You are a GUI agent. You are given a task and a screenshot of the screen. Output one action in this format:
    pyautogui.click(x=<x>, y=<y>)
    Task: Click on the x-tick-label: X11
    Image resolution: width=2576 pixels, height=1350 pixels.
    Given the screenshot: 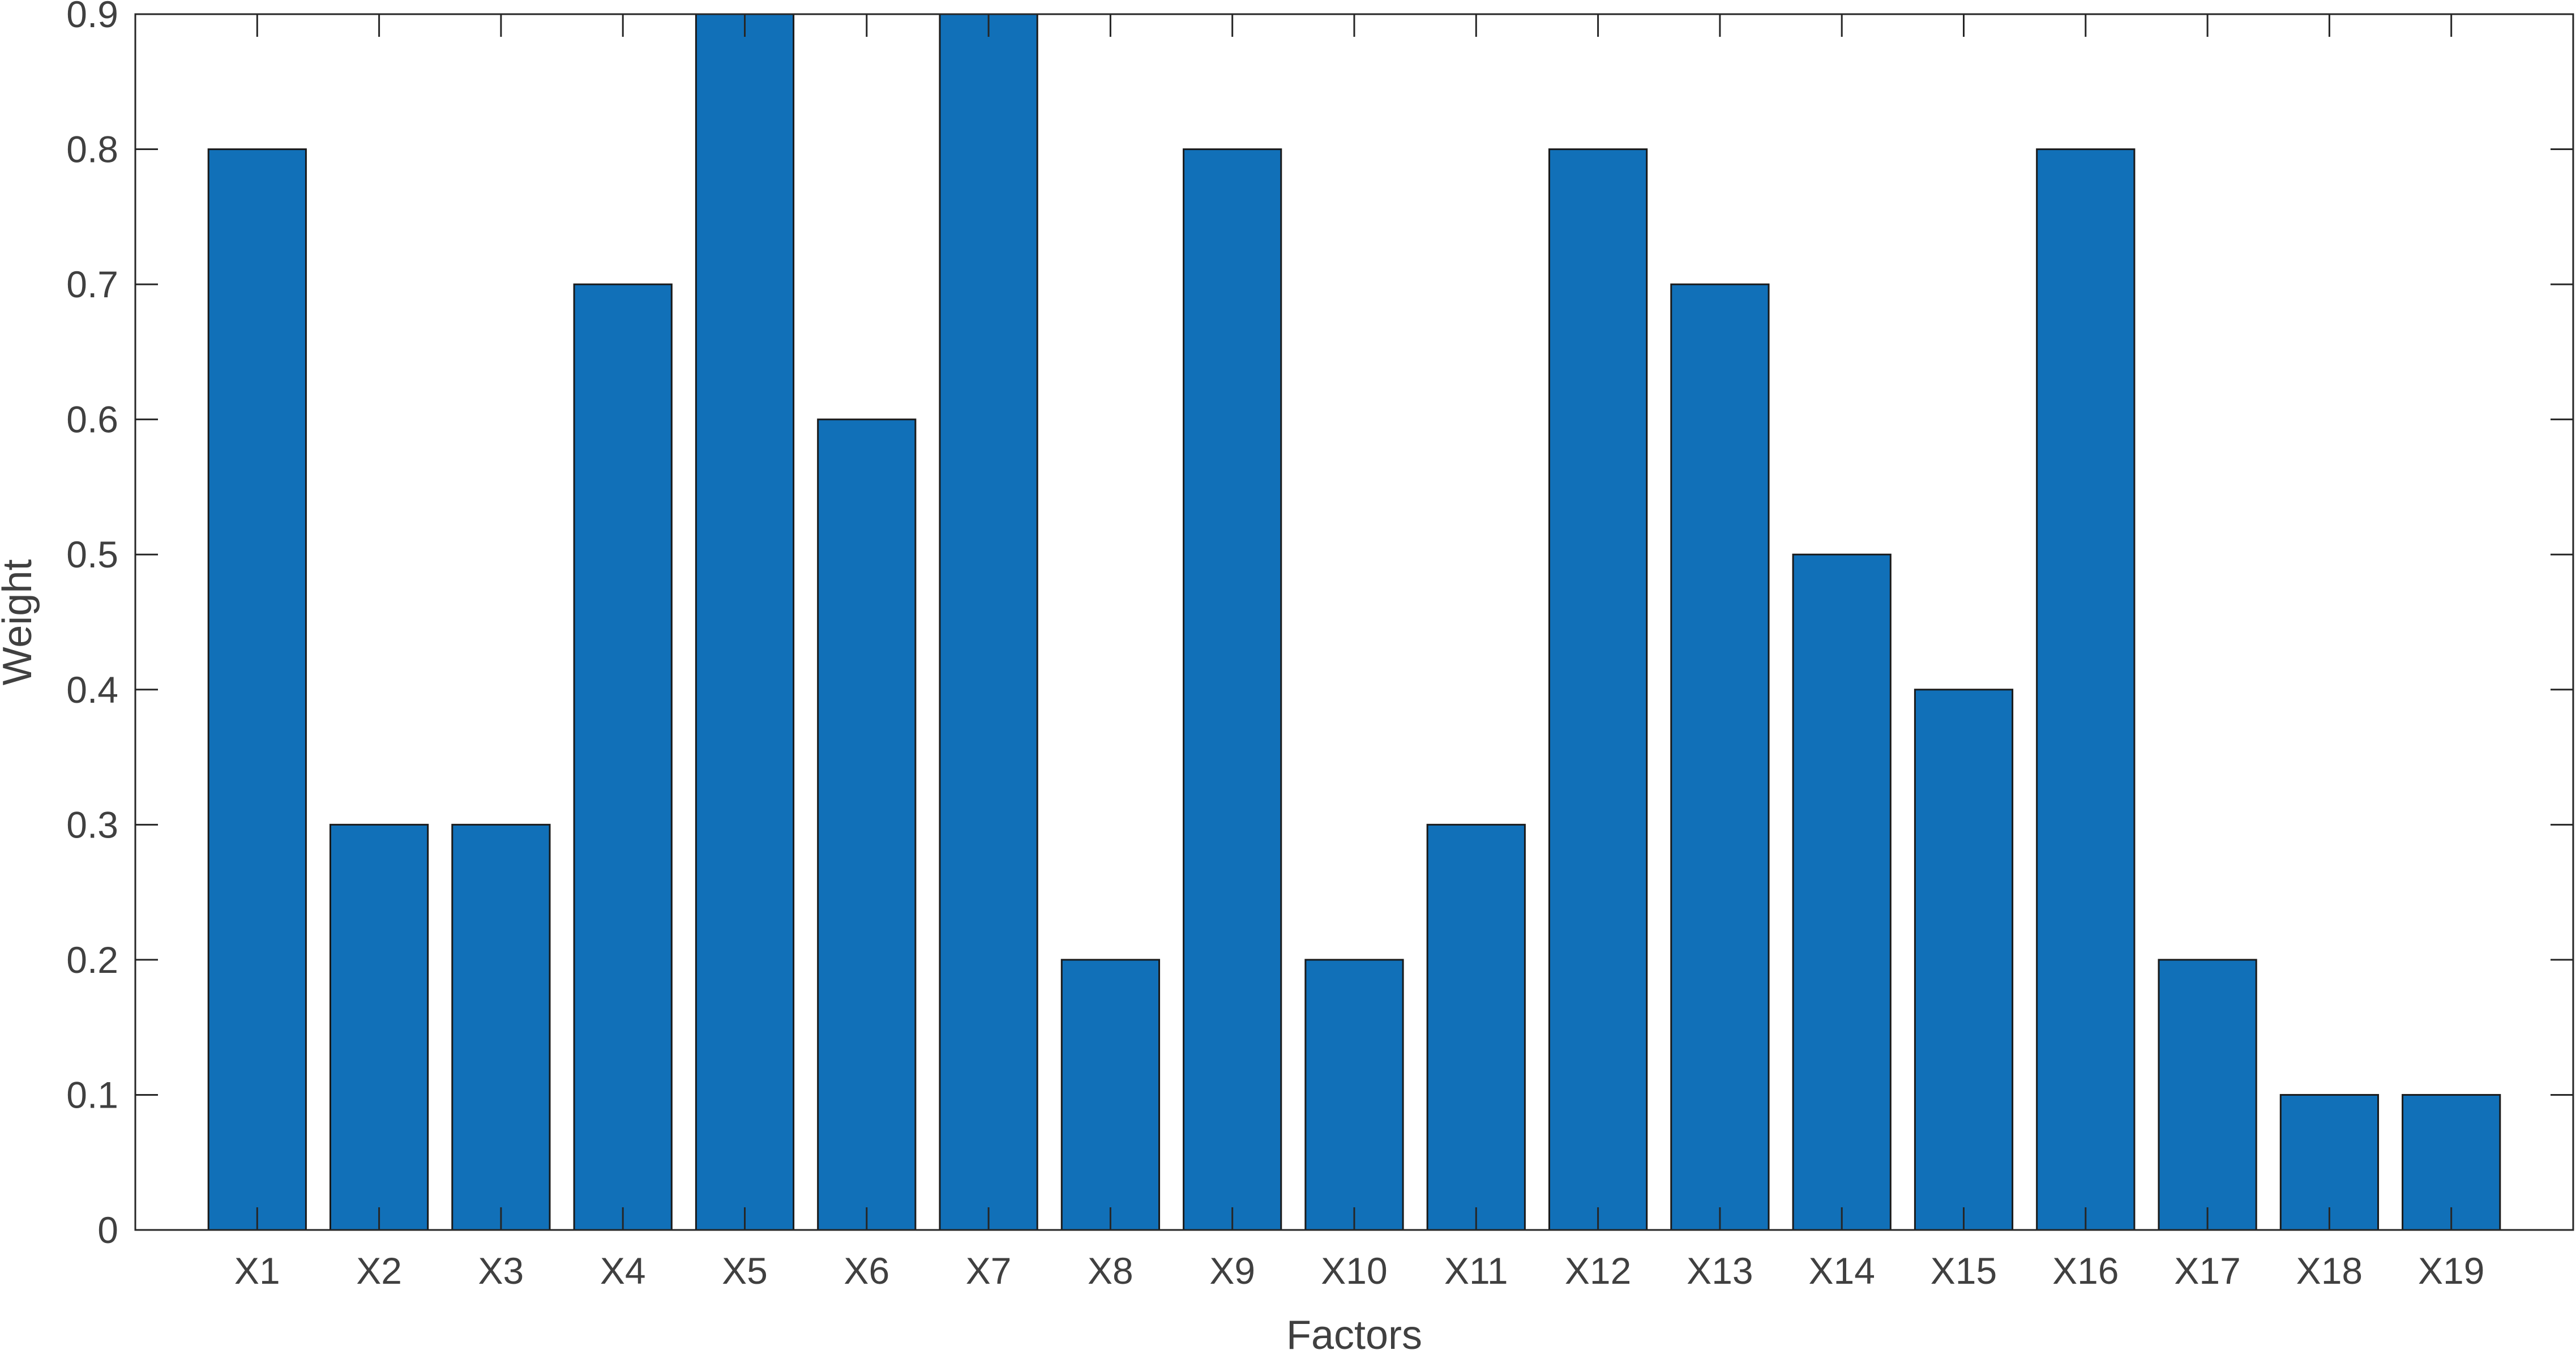 What is the action you would take?
    pyautogui.click(x=1476, y=1271)
    